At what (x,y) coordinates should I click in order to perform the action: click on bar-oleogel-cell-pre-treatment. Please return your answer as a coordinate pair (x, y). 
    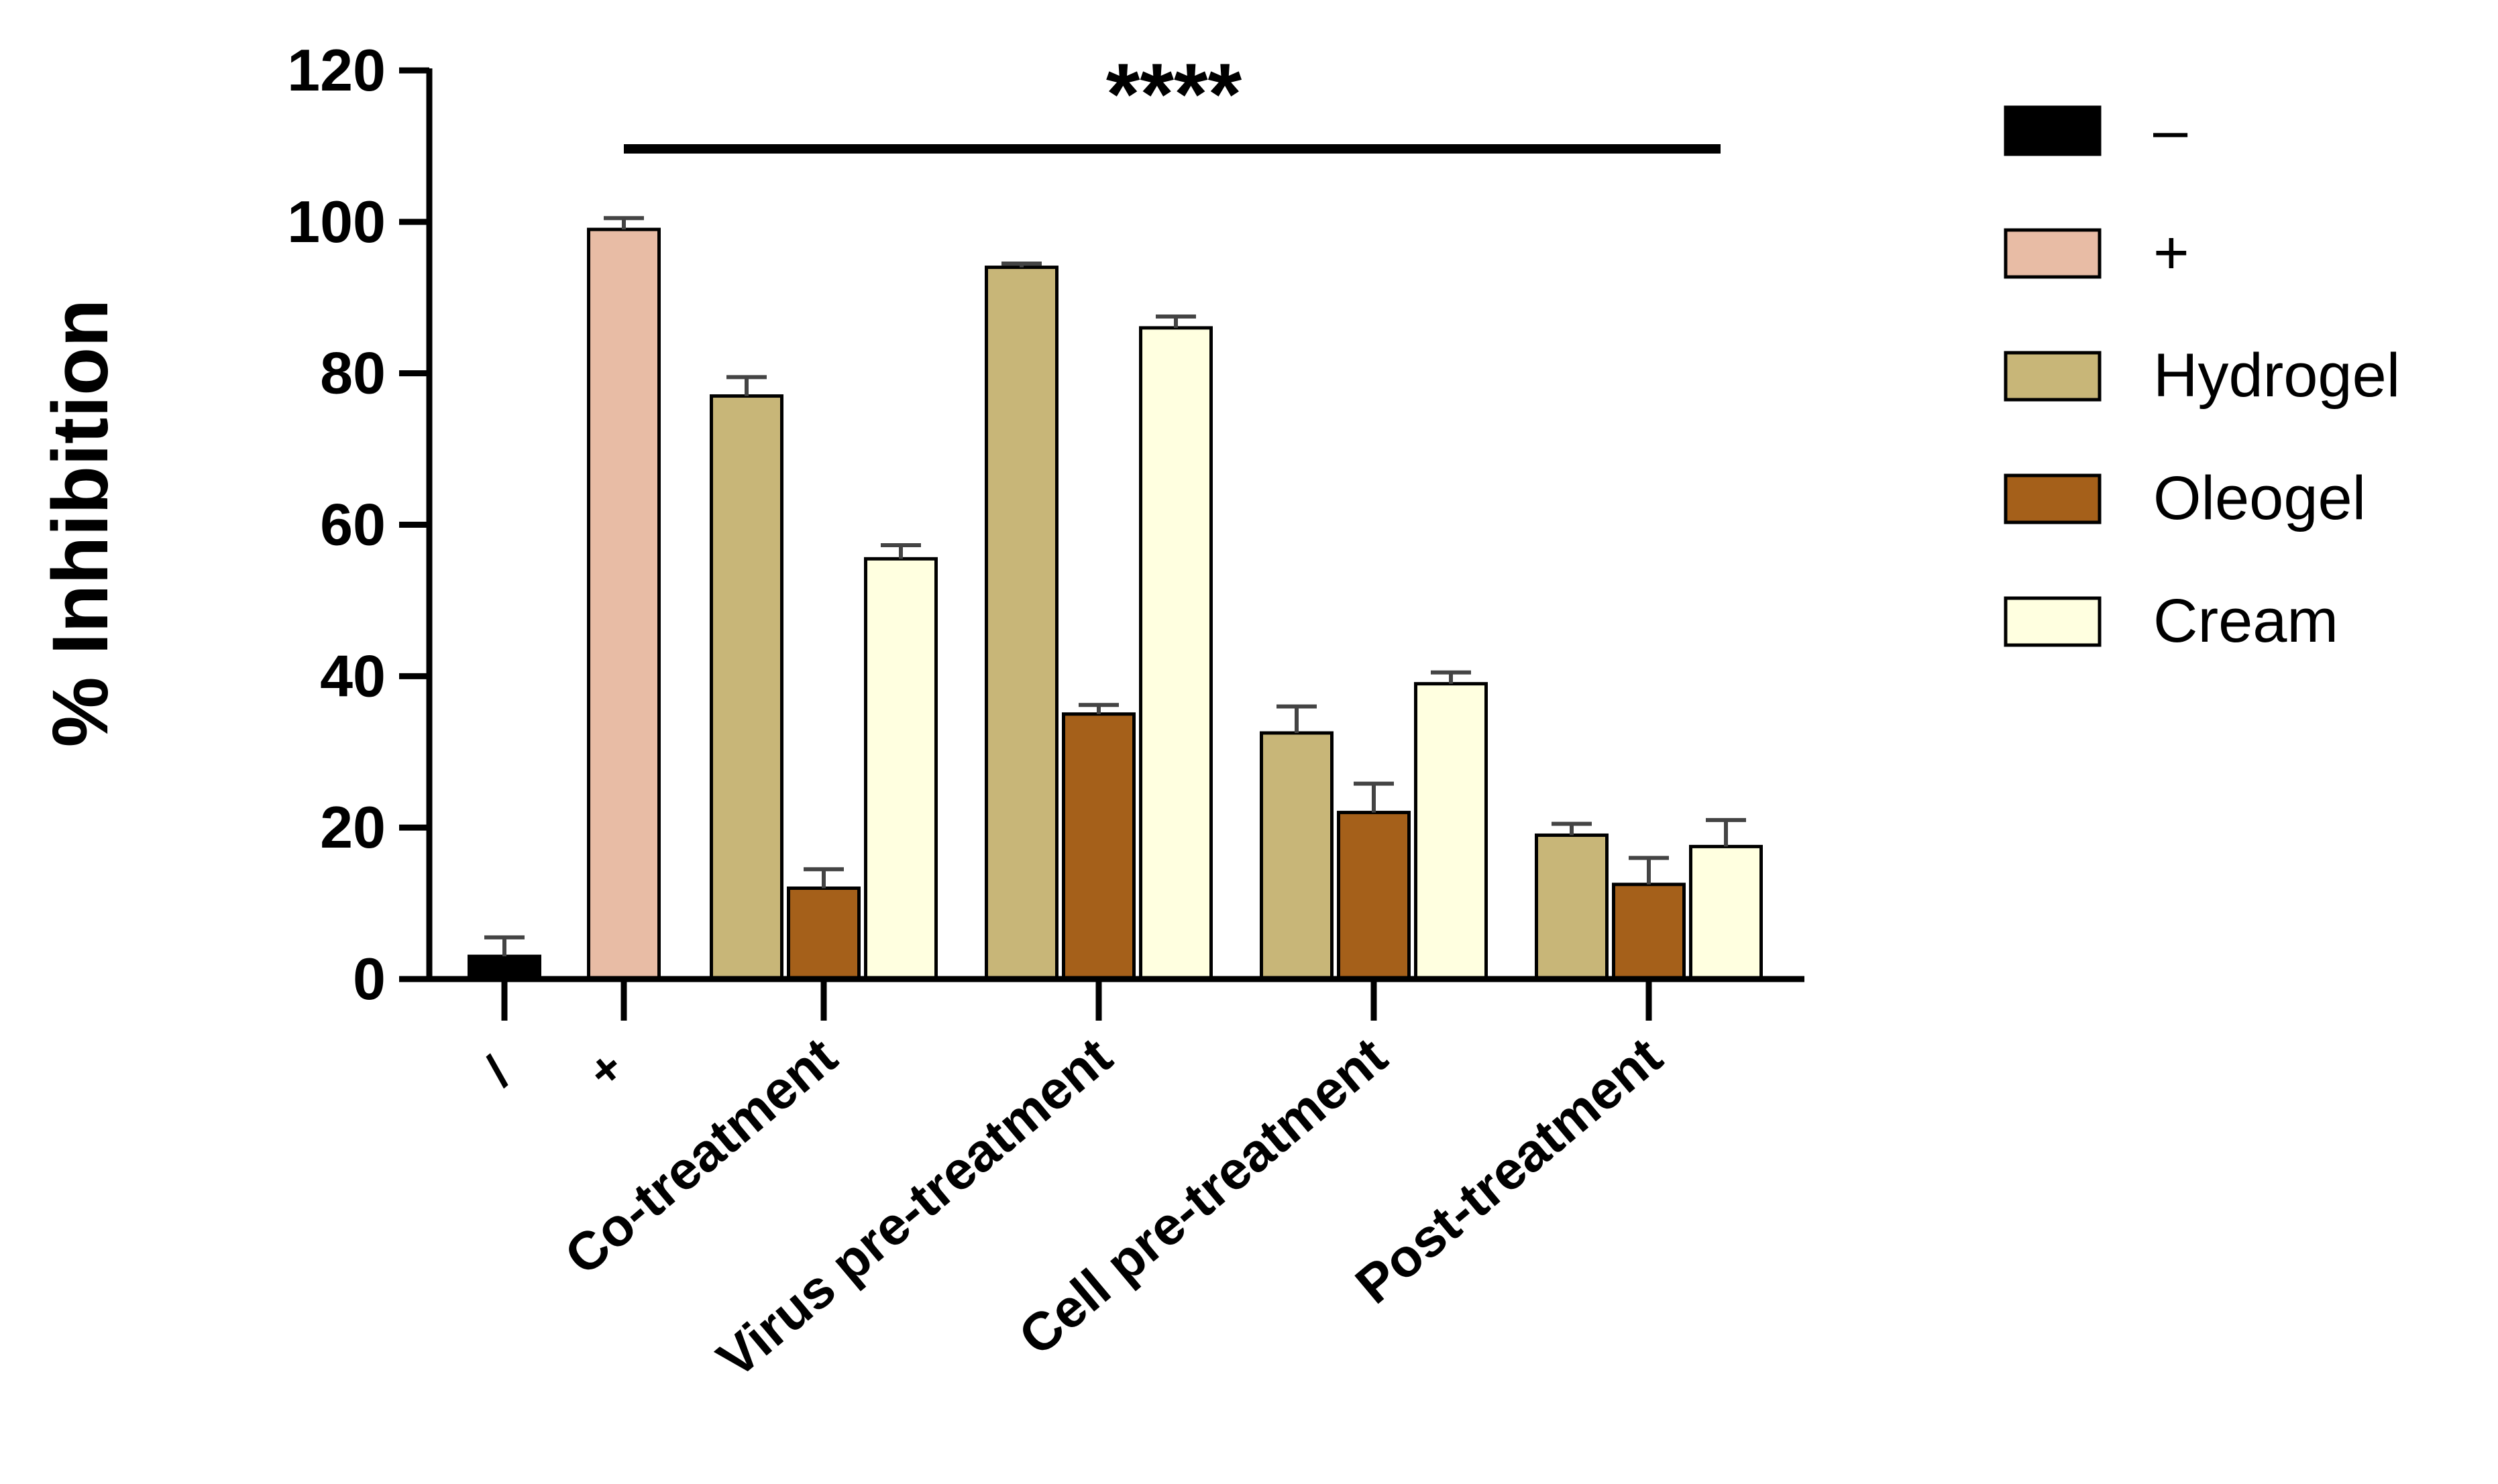
    Looking at the image, I should click on (1374, 896).